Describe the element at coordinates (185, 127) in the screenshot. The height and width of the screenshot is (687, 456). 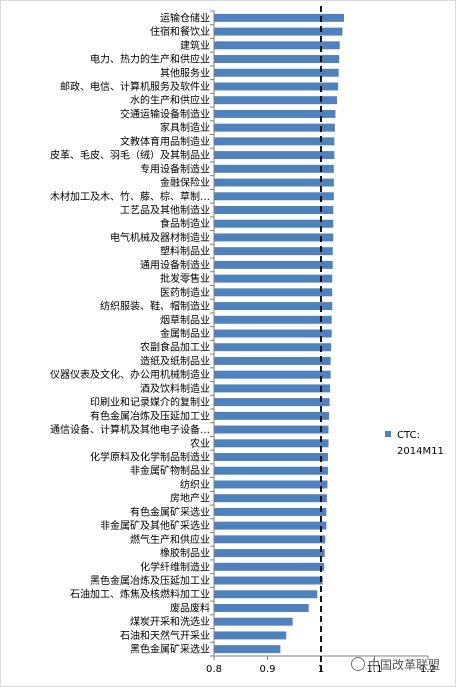
I see `category-label: 家具制造业` at that location.